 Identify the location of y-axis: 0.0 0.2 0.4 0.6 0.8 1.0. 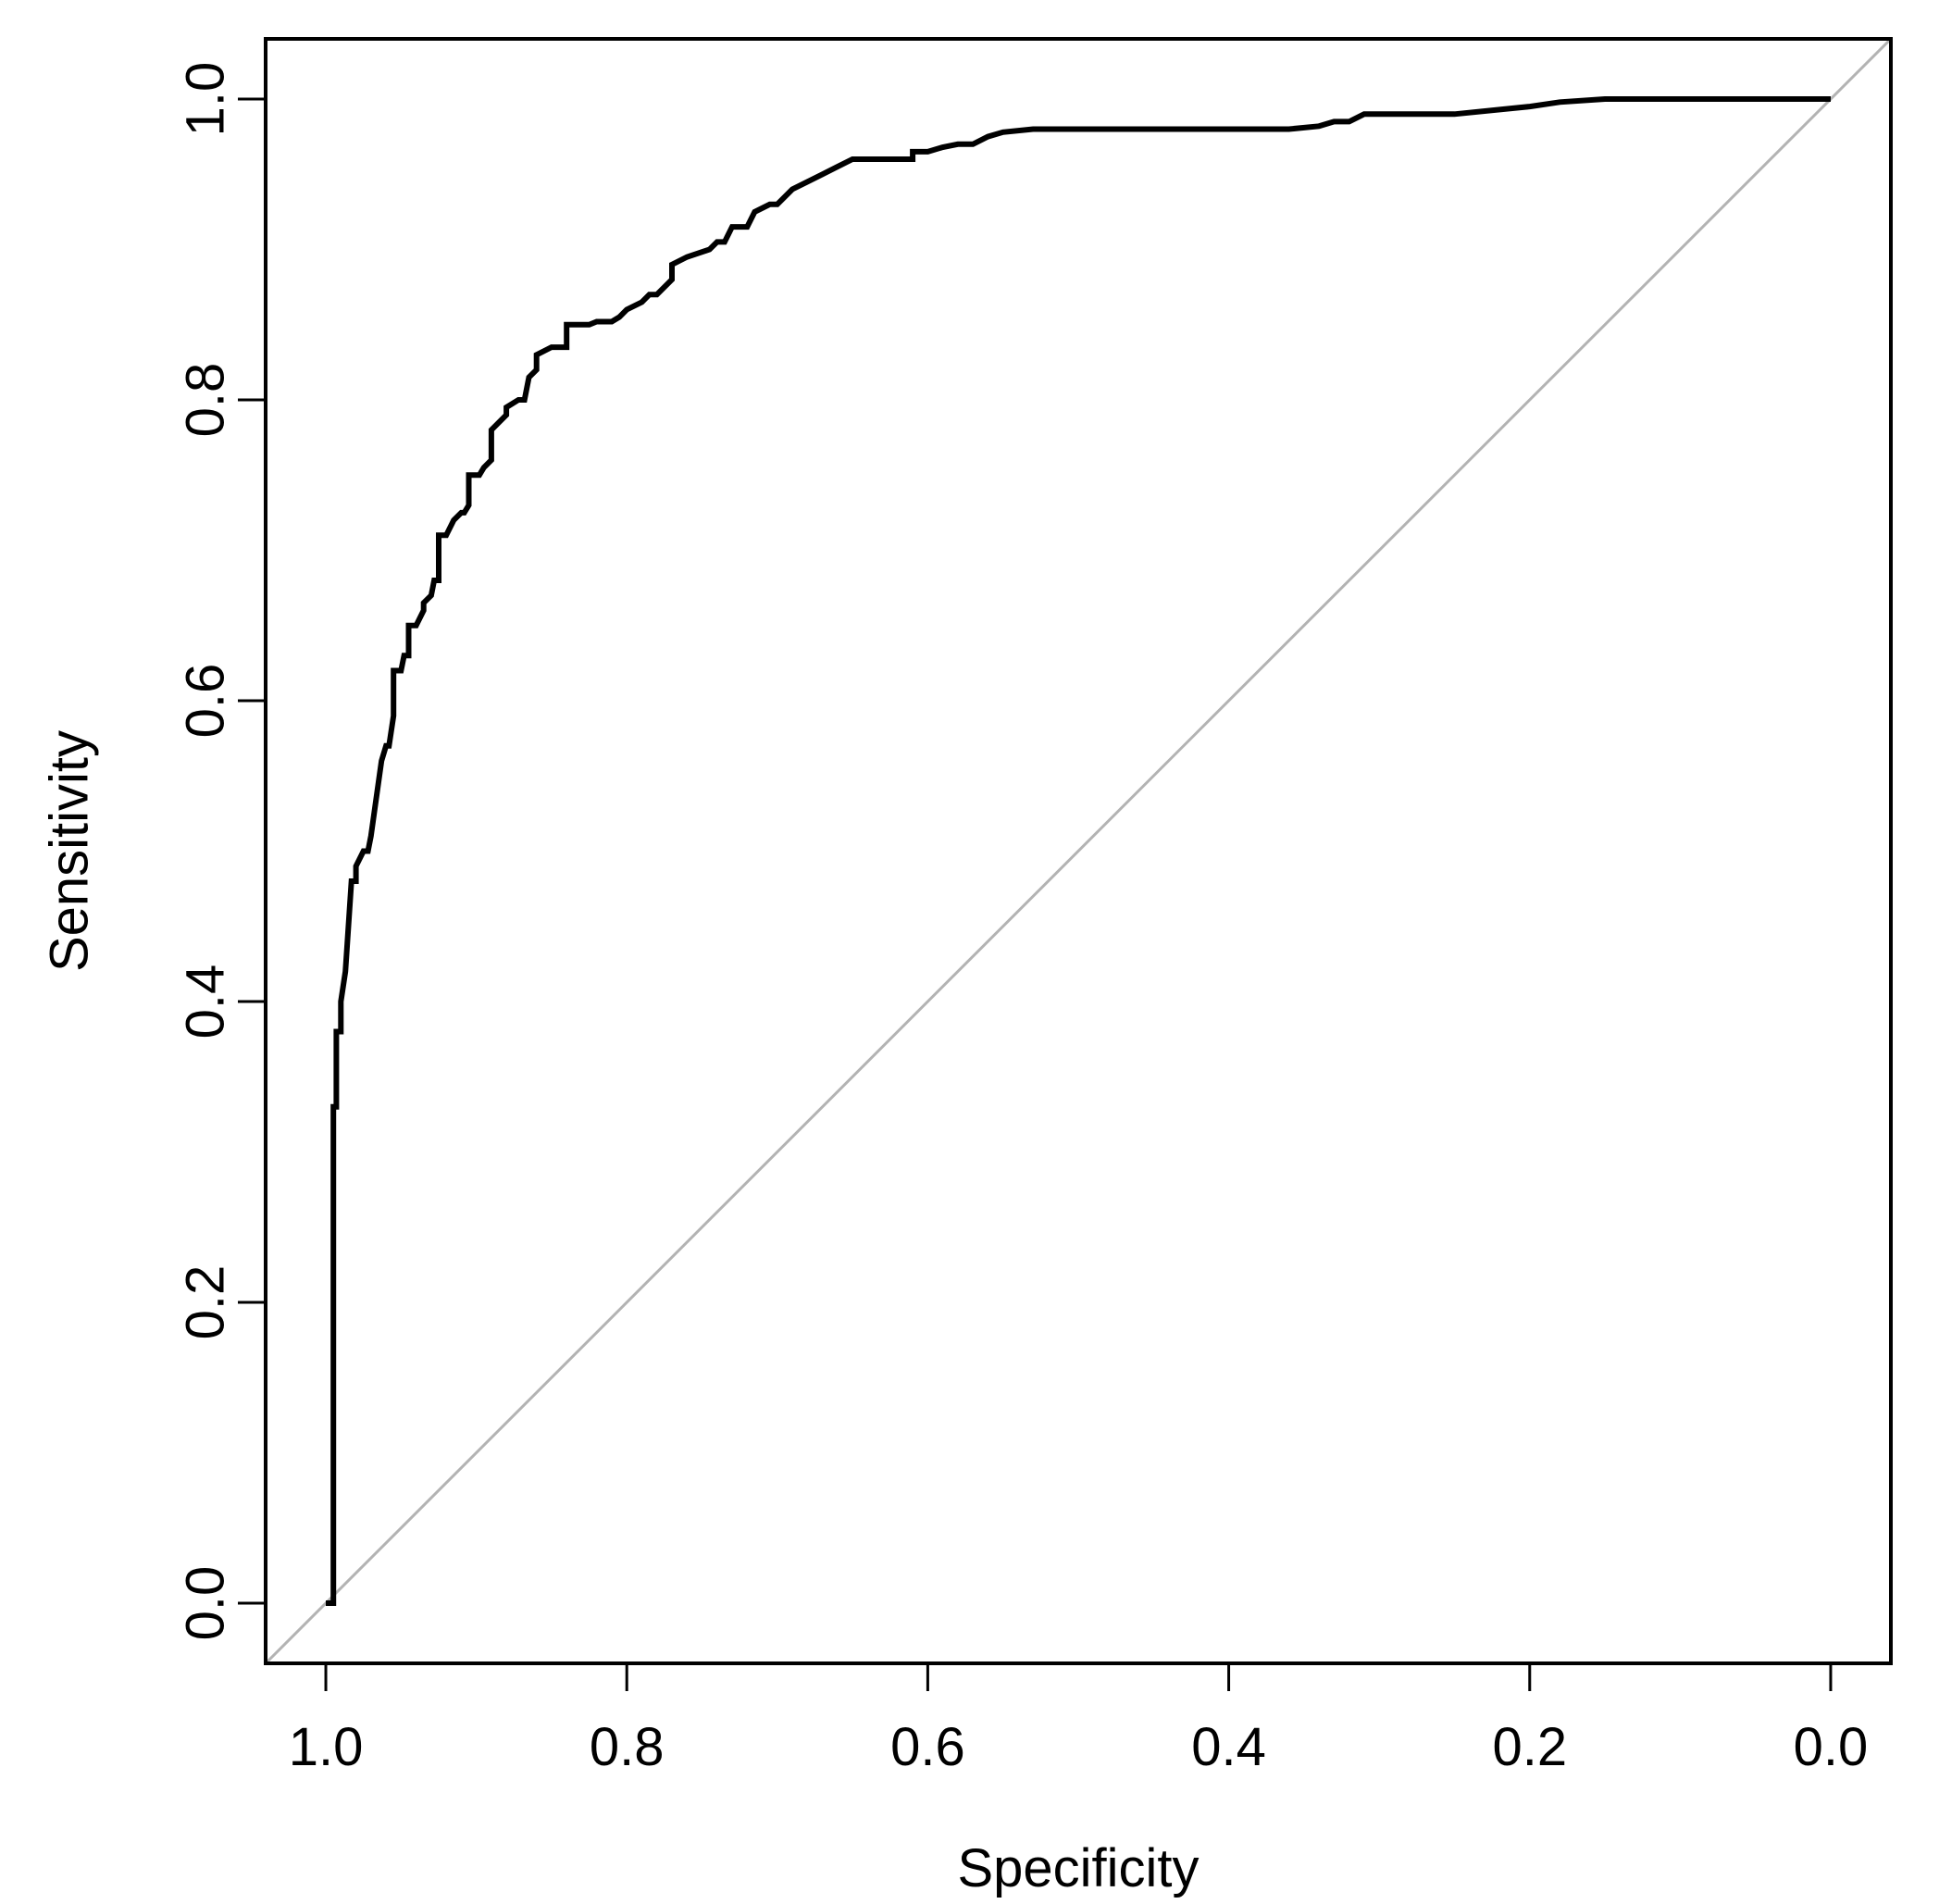
(222, 851).